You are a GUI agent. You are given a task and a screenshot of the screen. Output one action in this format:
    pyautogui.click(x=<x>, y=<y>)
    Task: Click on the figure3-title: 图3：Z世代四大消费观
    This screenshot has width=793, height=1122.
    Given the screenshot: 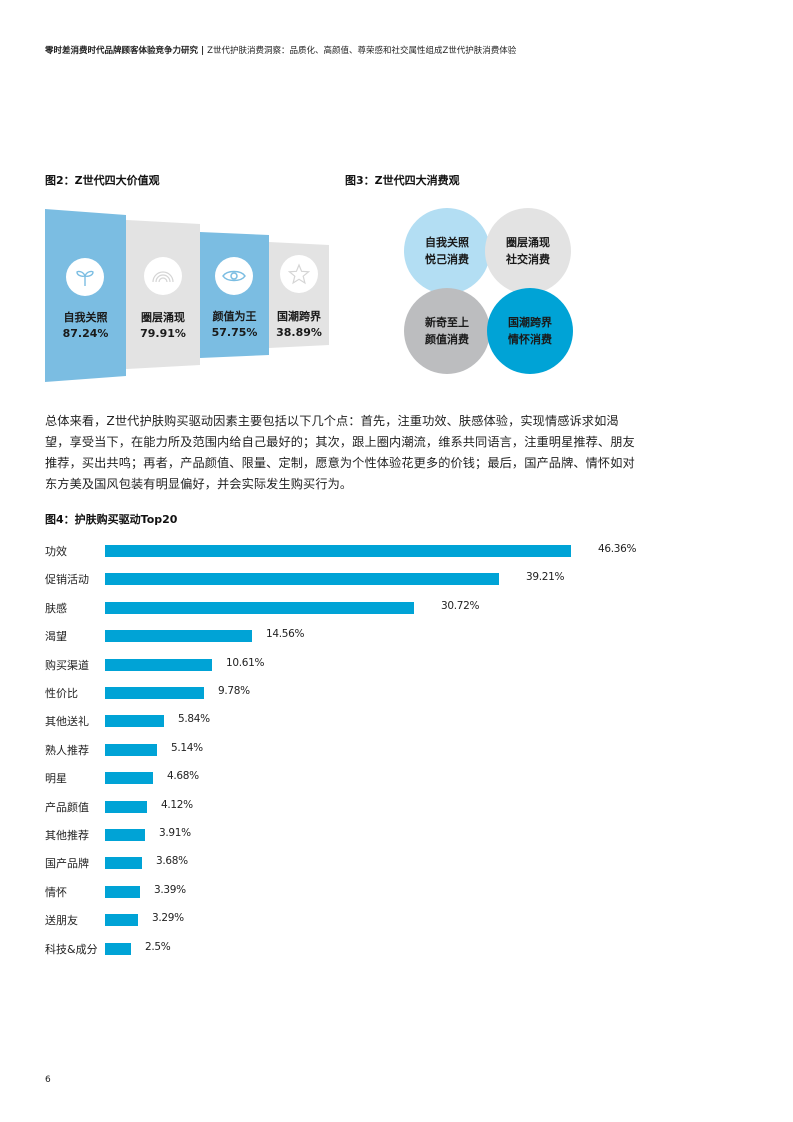 What is the action you would take?
    pyautogui.click(x=402, y=180)
    